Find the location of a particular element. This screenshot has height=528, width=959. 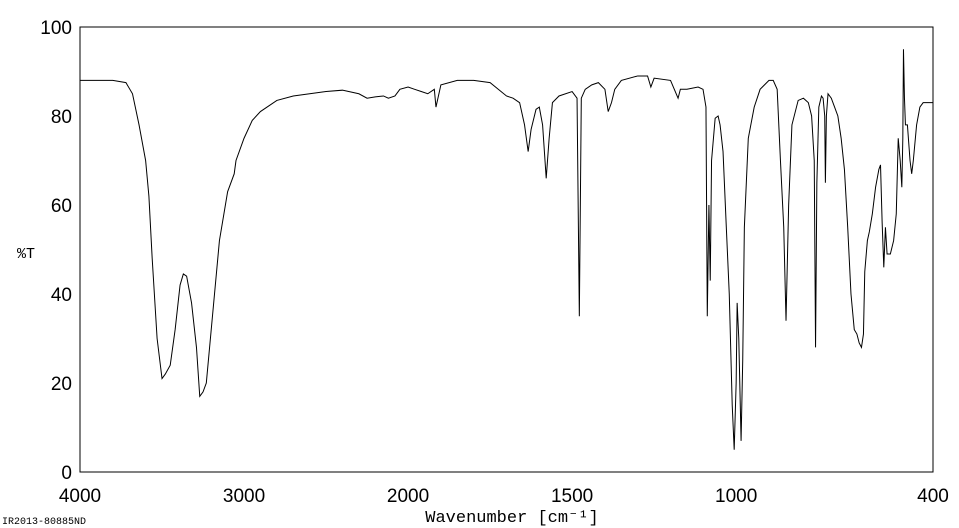

footnote: IR2013-80885ND is located at coordinates (44, 522).